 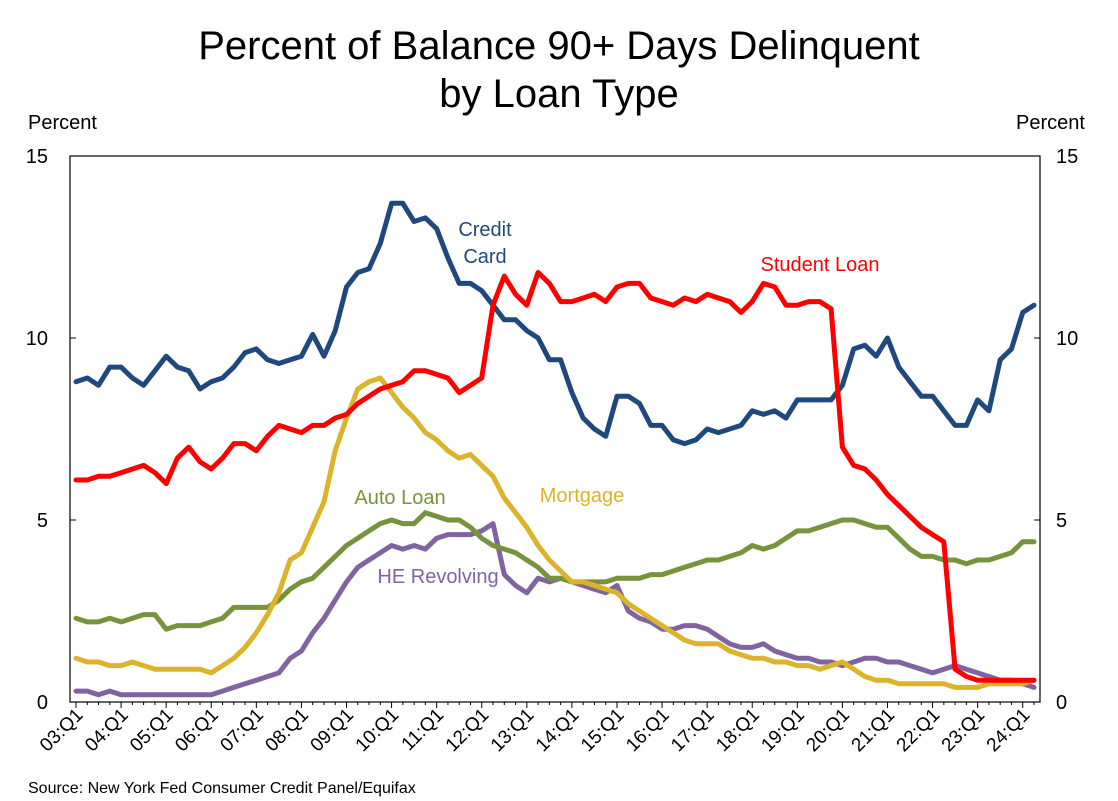 What do you see at coordinates (42, 703) in the screenshot?
I see `y-tick-label-left: 0` at bounding box center [42, 703].